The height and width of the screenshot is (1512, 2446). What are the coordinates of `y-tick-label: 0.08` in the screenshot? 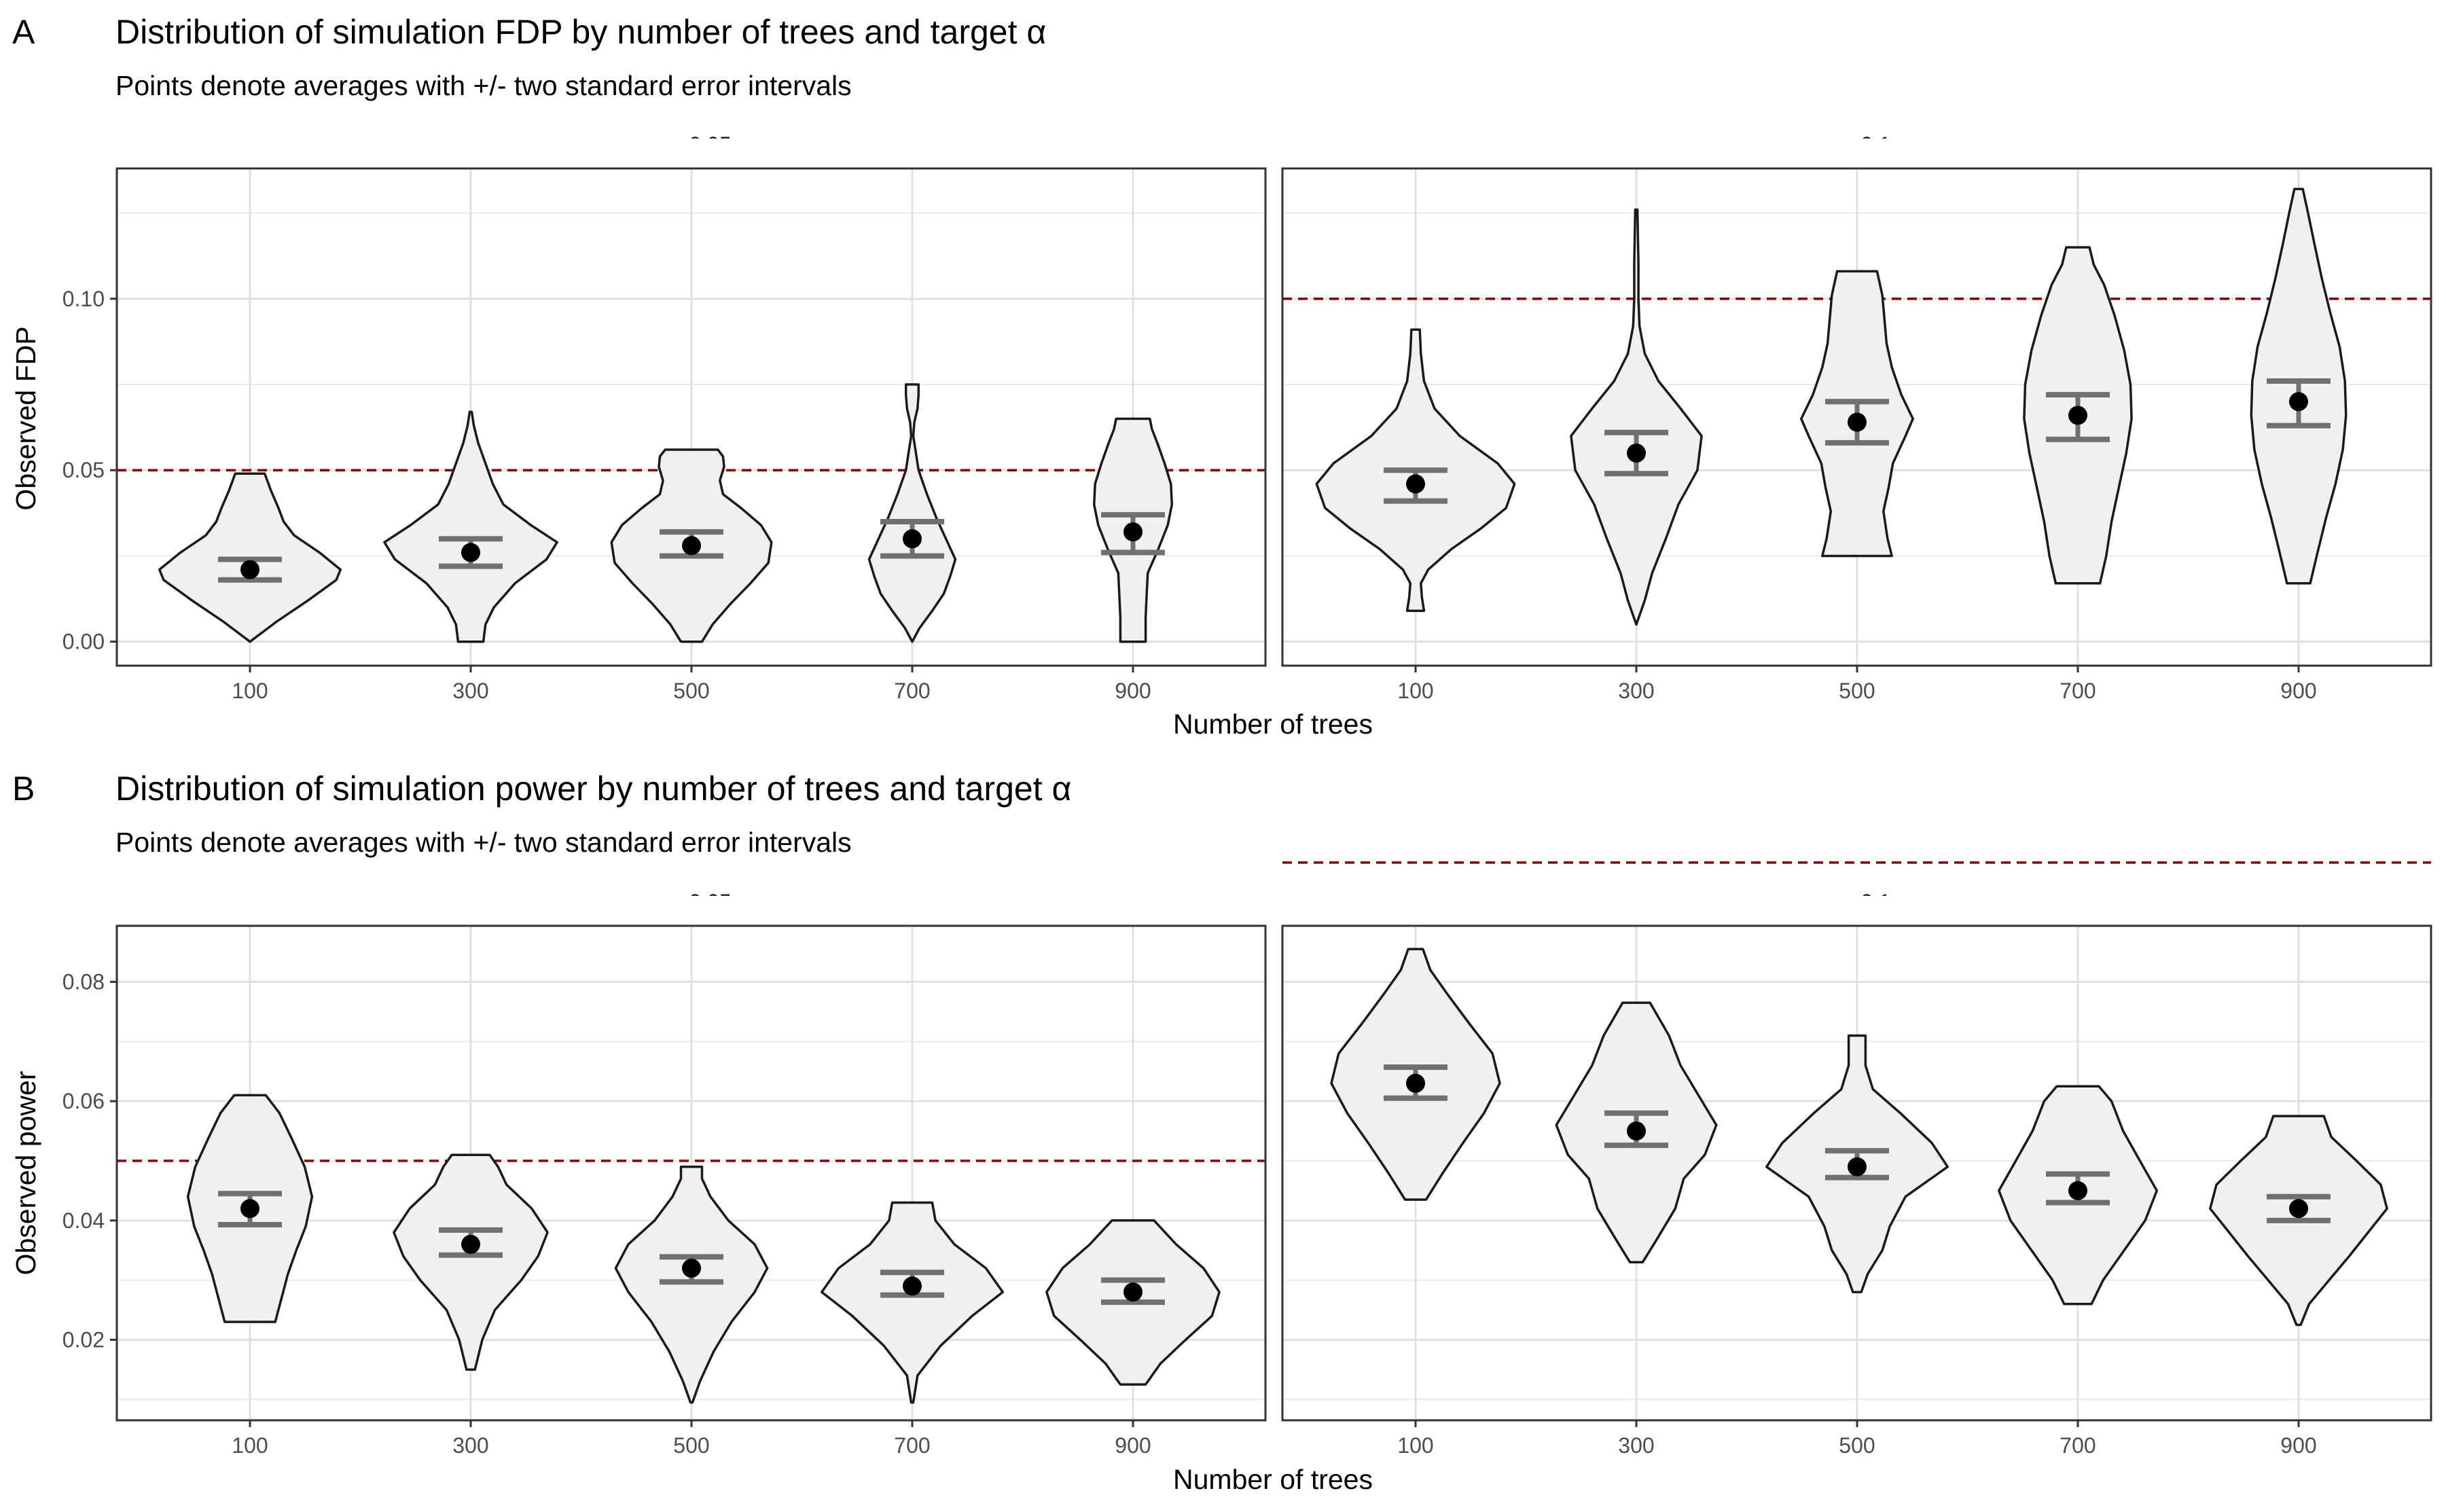 It's located at (83, 982).